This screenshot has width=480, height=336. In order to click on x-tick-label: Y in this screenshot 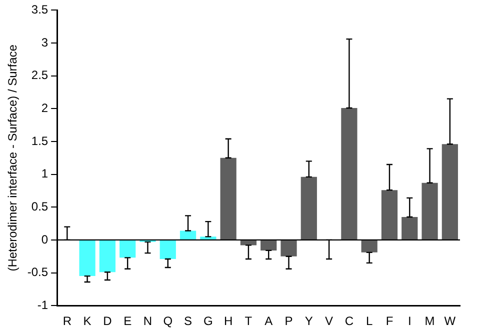, I will do `click(308, 321)`.